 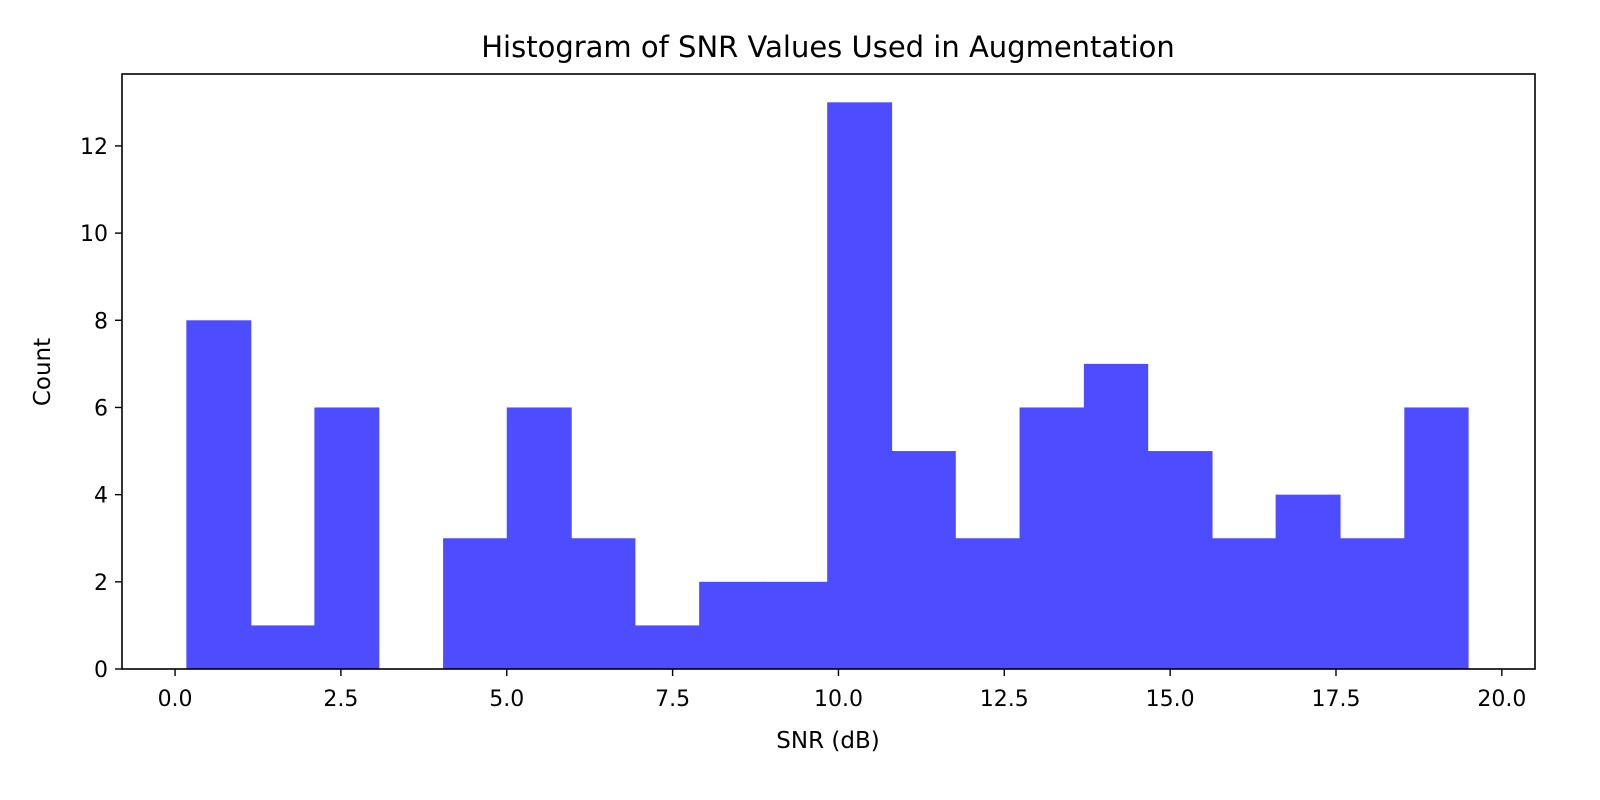 I want to click on x-tick-label: 20.0, so click(x=1501, y=699).